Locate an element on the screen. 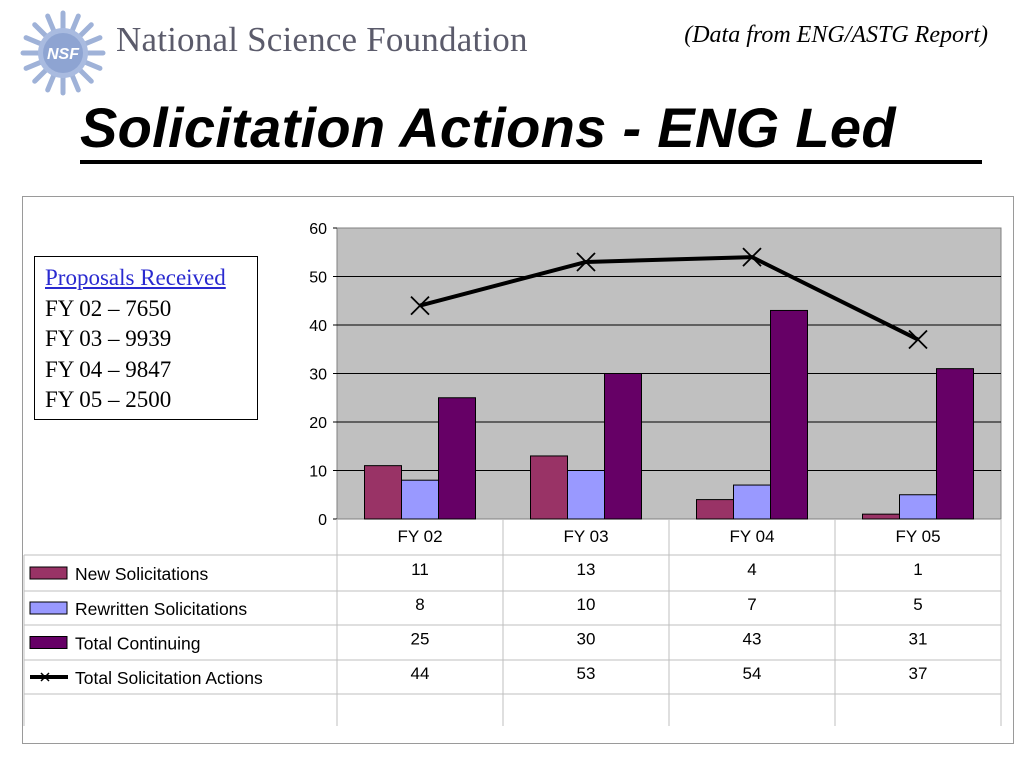  table-cell: 53 is located at coordinates (586, 673).